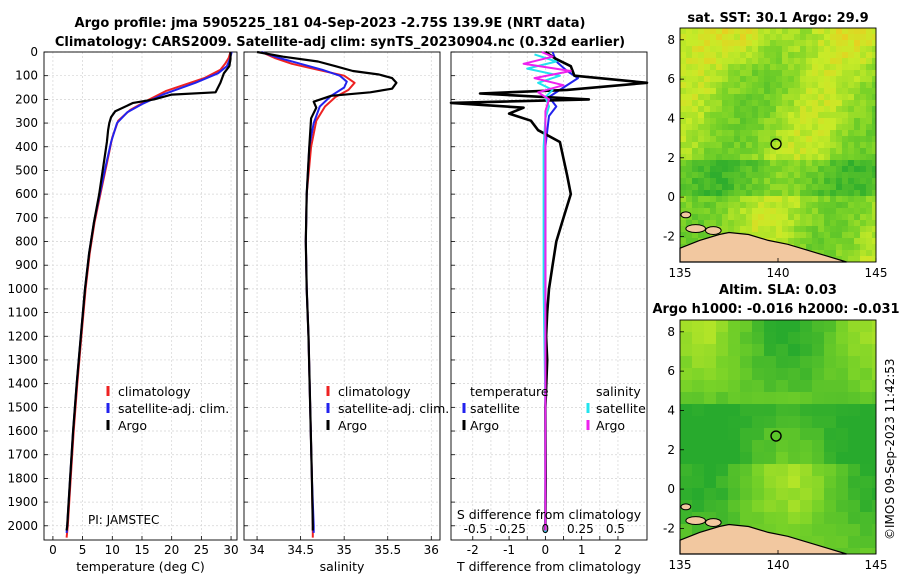  Describe the element at coordinates (763, 539) in the screenshot. I see `land-mass` at that location.